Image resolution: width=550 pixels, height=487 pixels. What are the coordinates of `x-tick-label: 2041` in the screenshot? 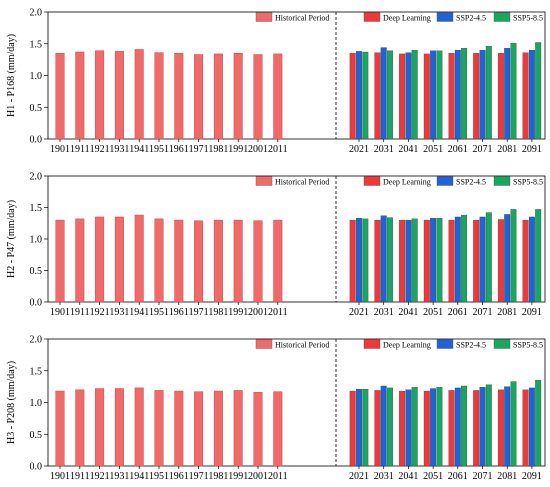 It's located at (408, 312).